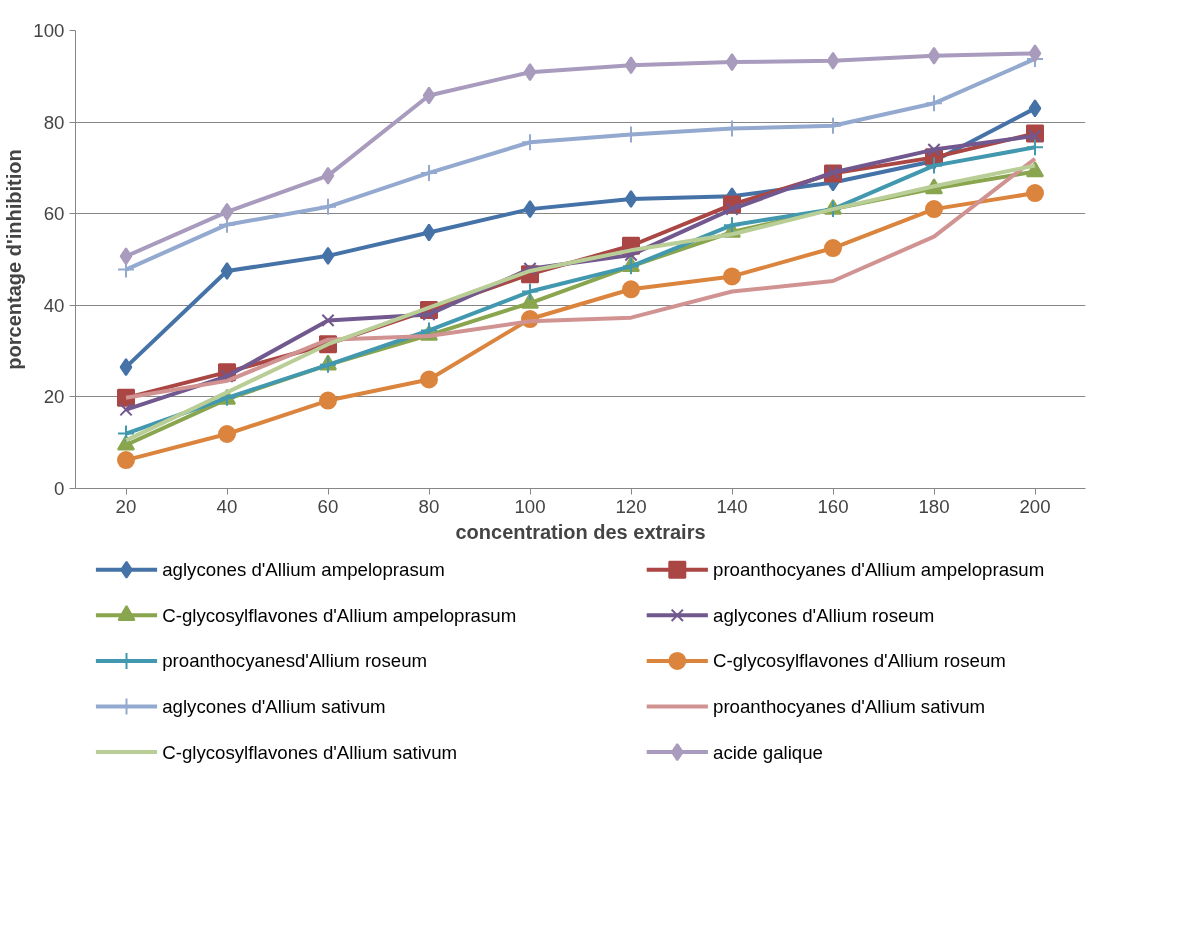 Image resolution: width=1180 pixels, height=942 pixels. I want to click on legend-label: C-glycosylflavones d'Allium roseum, so click(859, 661).